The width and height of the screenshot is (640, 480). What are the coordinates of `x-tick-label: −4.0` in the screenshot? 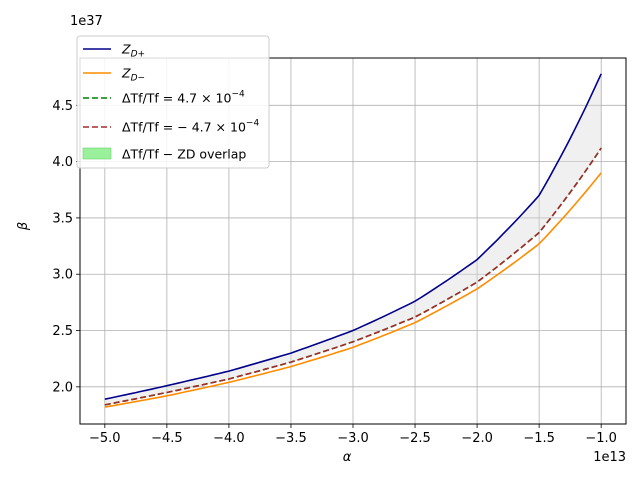 It's located at (229, 438).